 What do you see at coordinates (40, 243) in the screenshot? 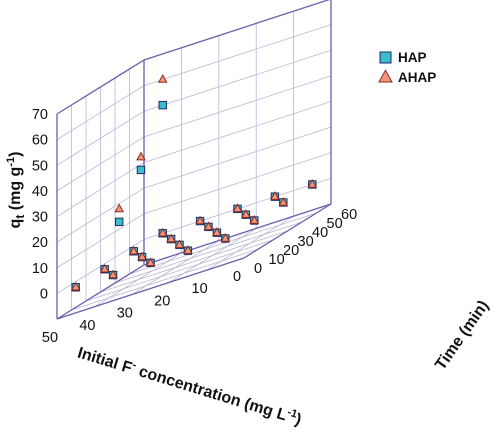
I see `z-tick-label: 20` at bounding box center [40, 243].